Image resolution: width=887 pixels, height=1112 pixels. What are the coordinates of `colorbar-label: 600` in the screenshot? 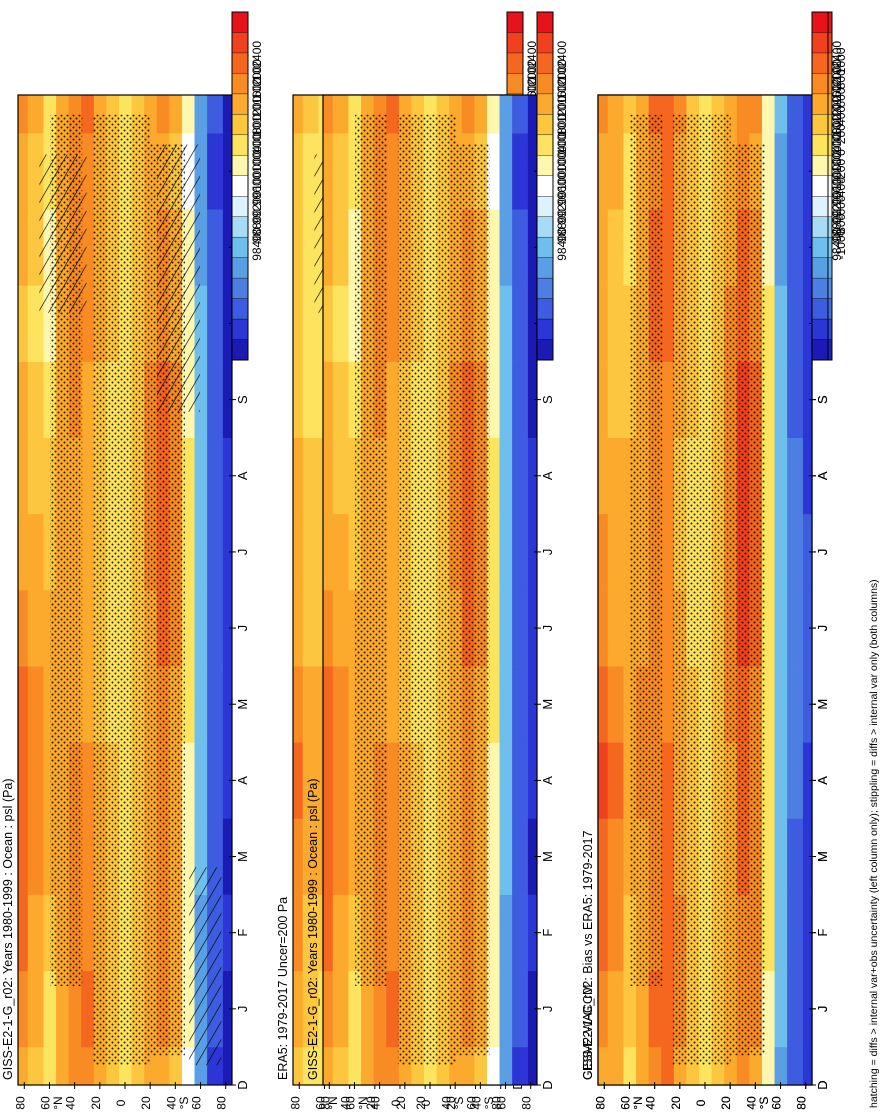 It's located at (841, 97).